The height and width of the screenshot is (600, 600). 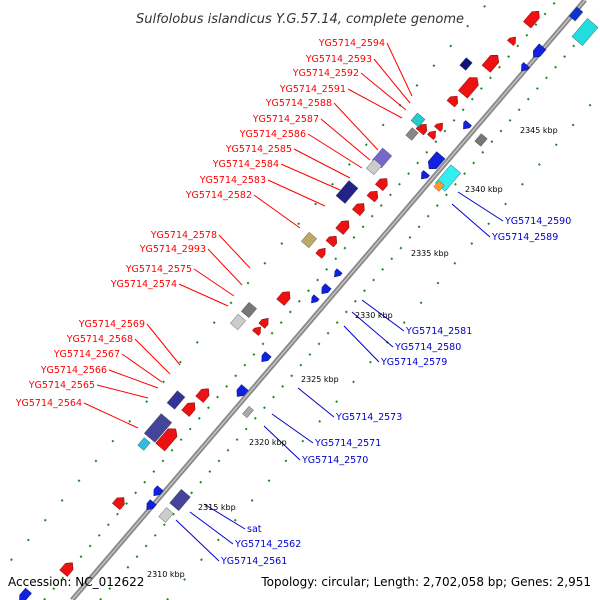 What do you see at coordinates (99, 339) in the screenshot?
I see `forward-label-16: YG5714_2568` at bounding box center [99, 339].